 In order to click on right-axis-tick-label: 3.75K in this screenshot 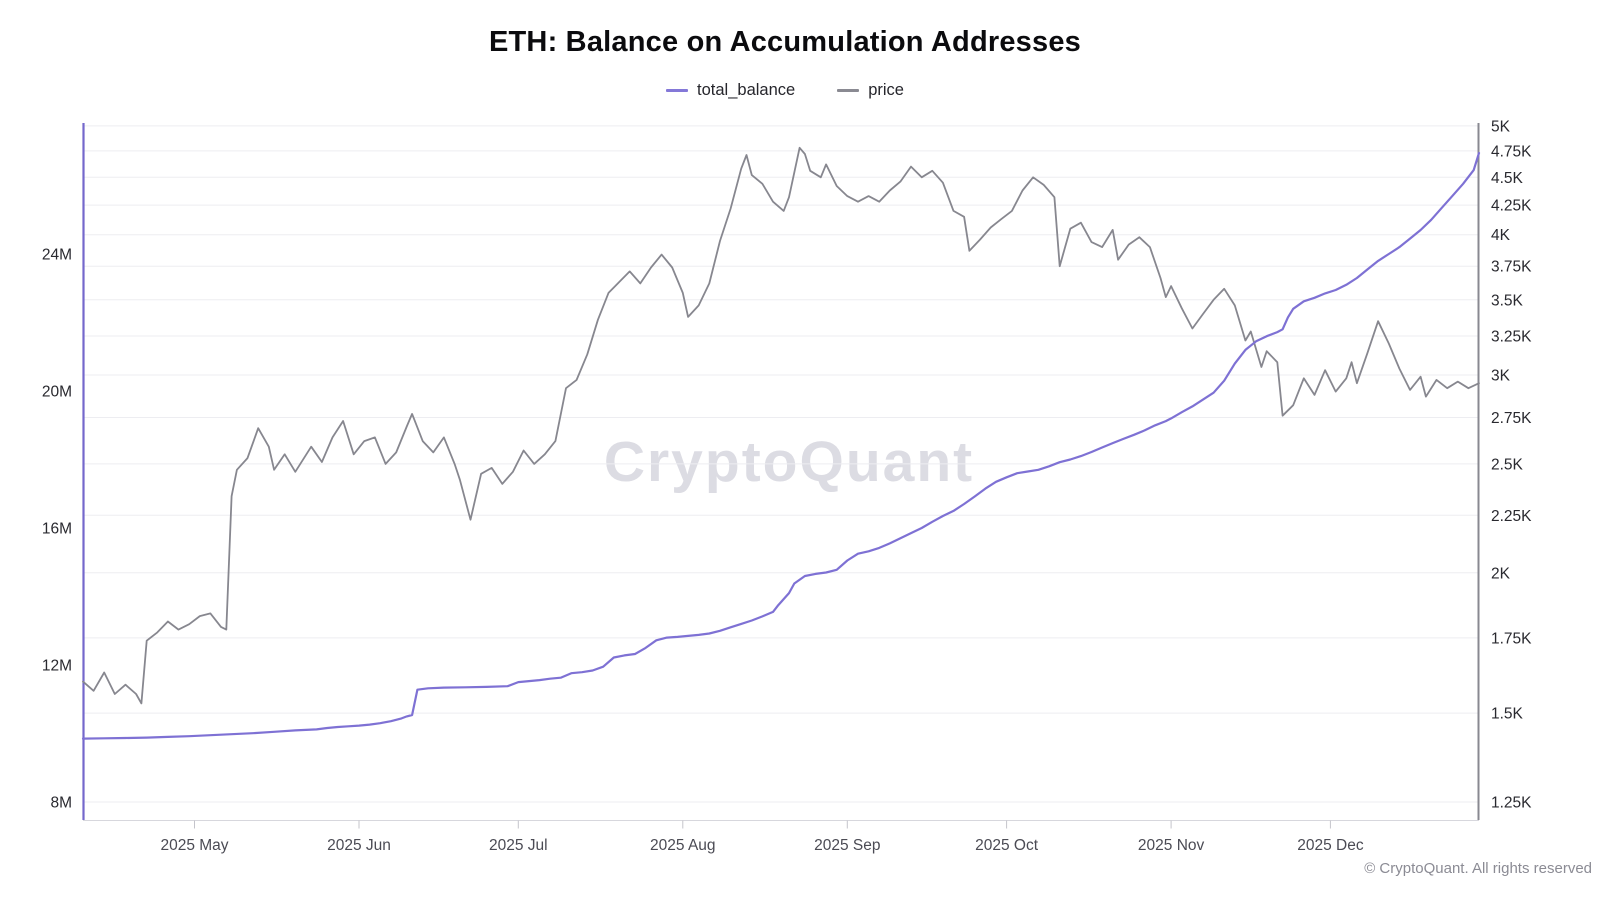, I will do `click(1511, 267)`.